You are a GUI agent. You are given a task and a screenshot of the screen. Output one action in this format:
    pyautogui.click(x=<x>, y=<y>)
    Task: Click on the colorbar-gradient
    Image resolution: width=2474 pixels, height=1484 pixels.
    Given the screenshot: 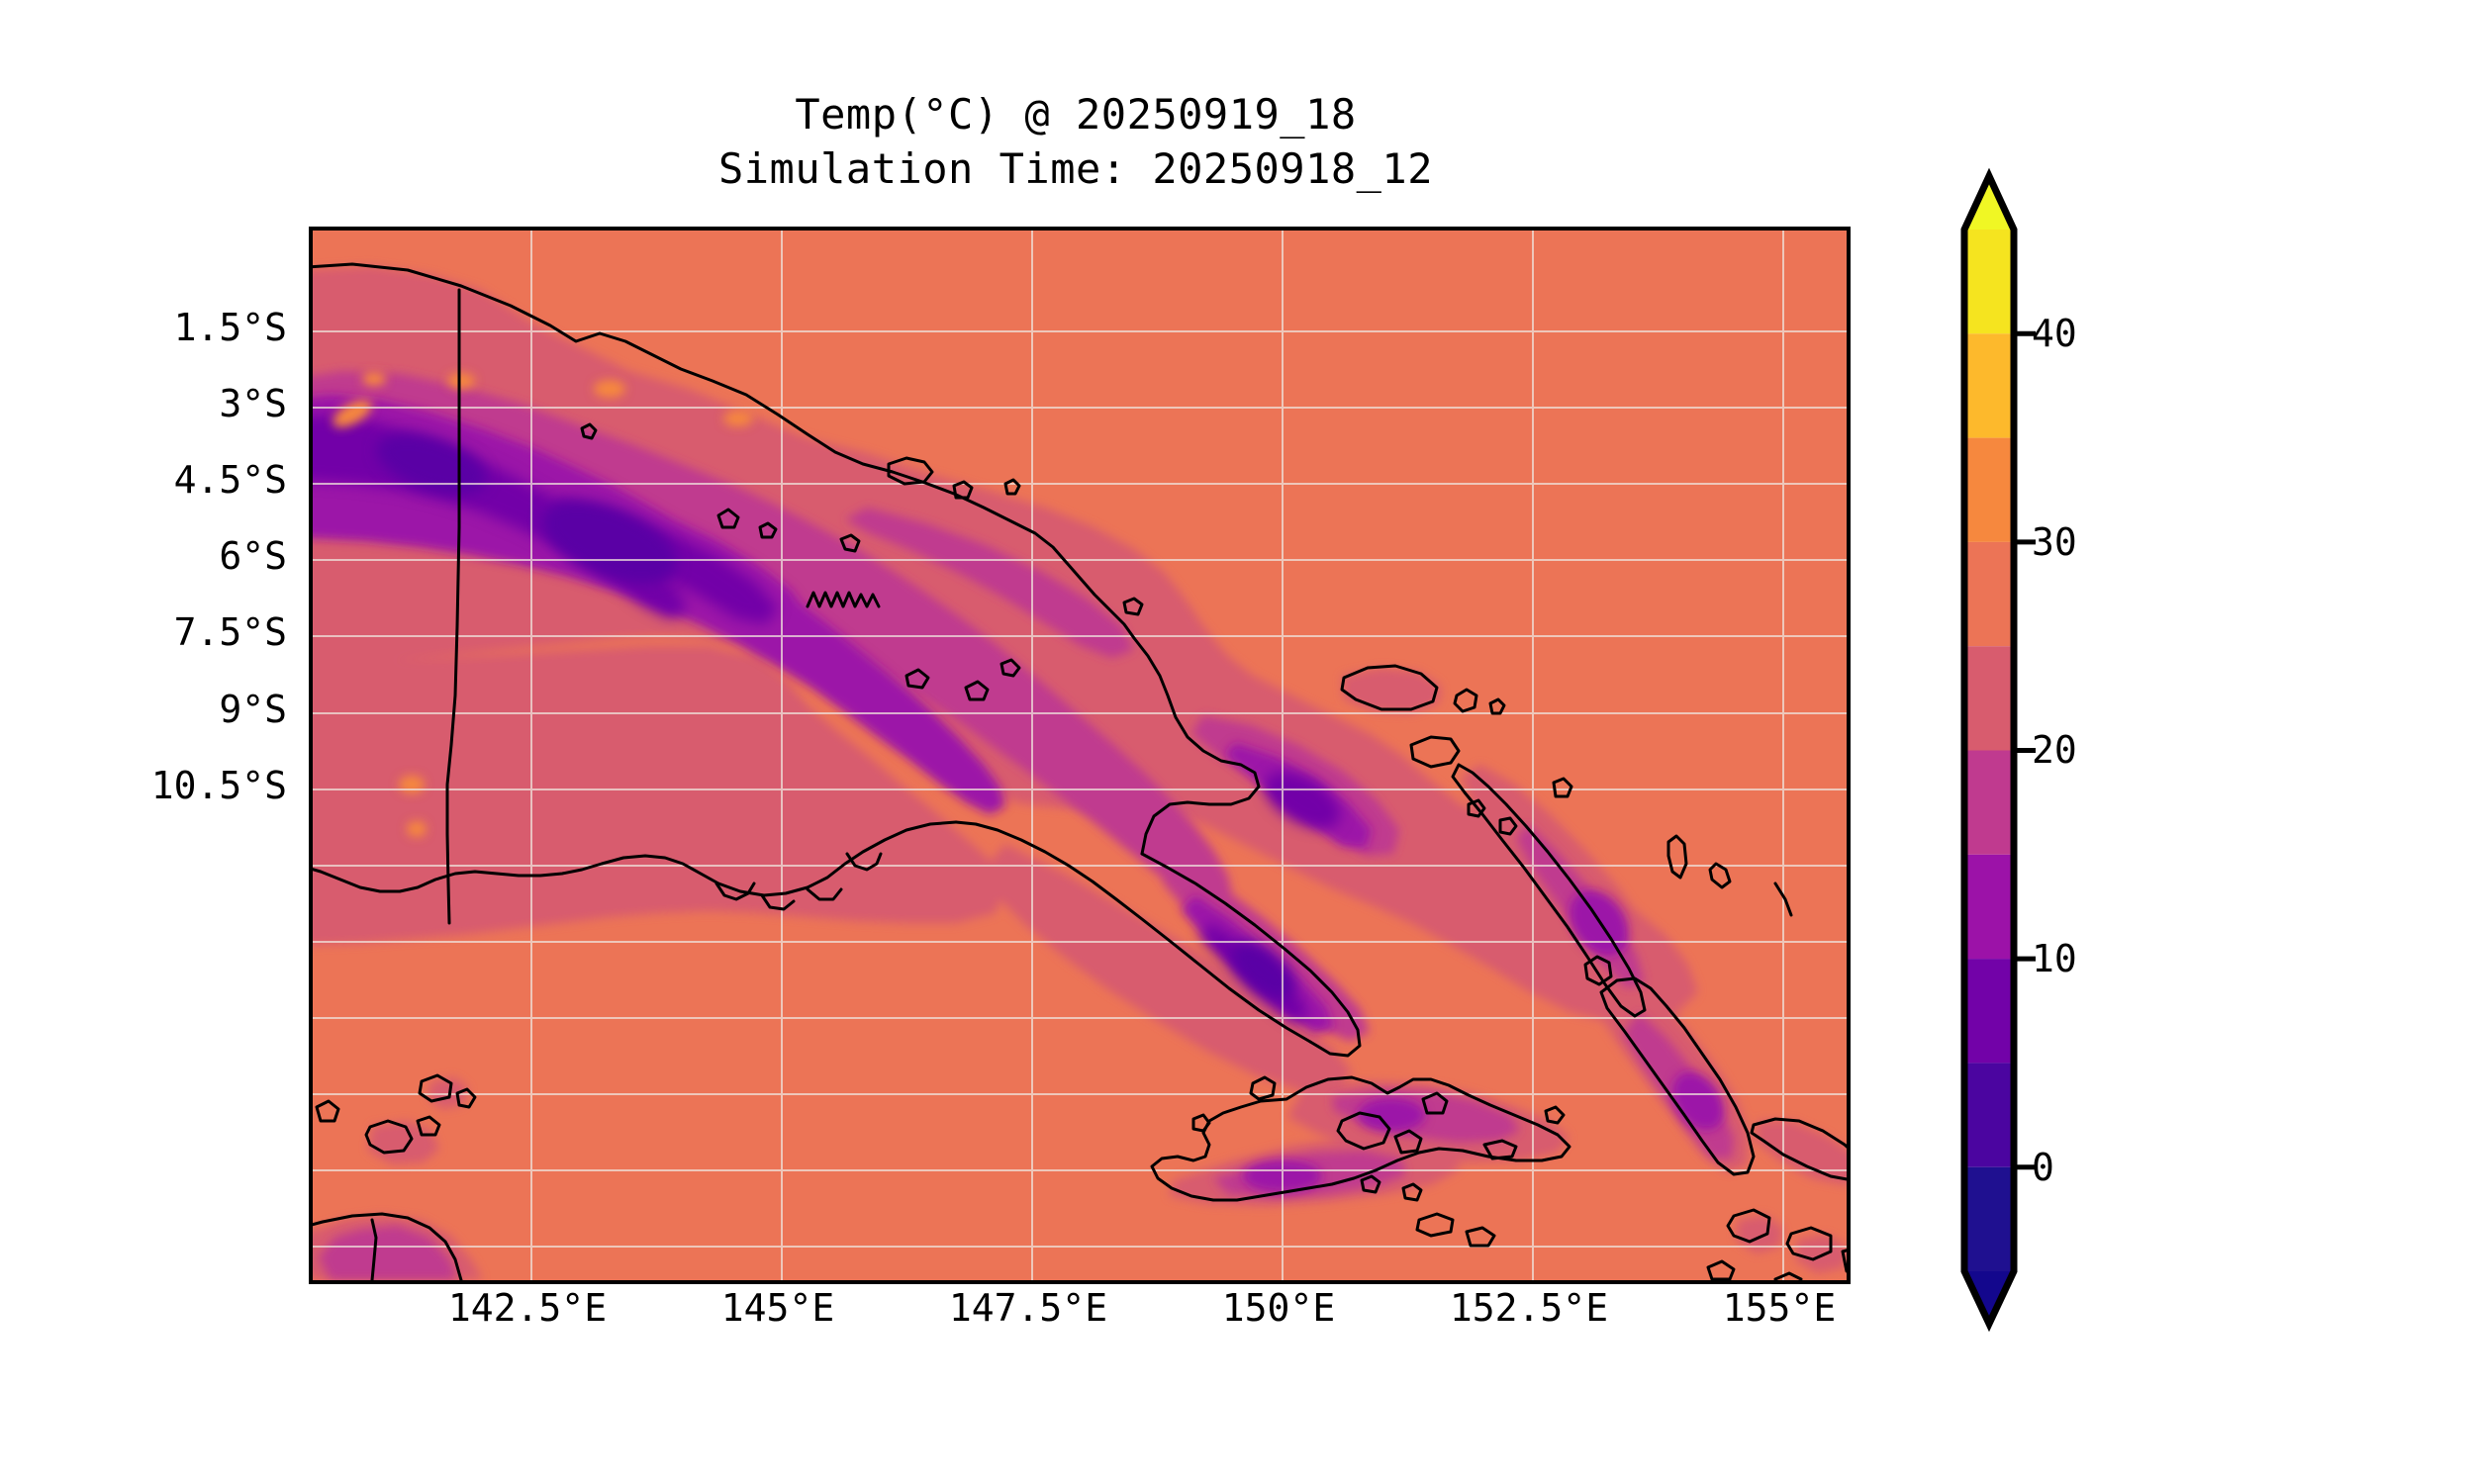 What is the action you would take?
    pyautogui.click(x=1998, y=750)
    